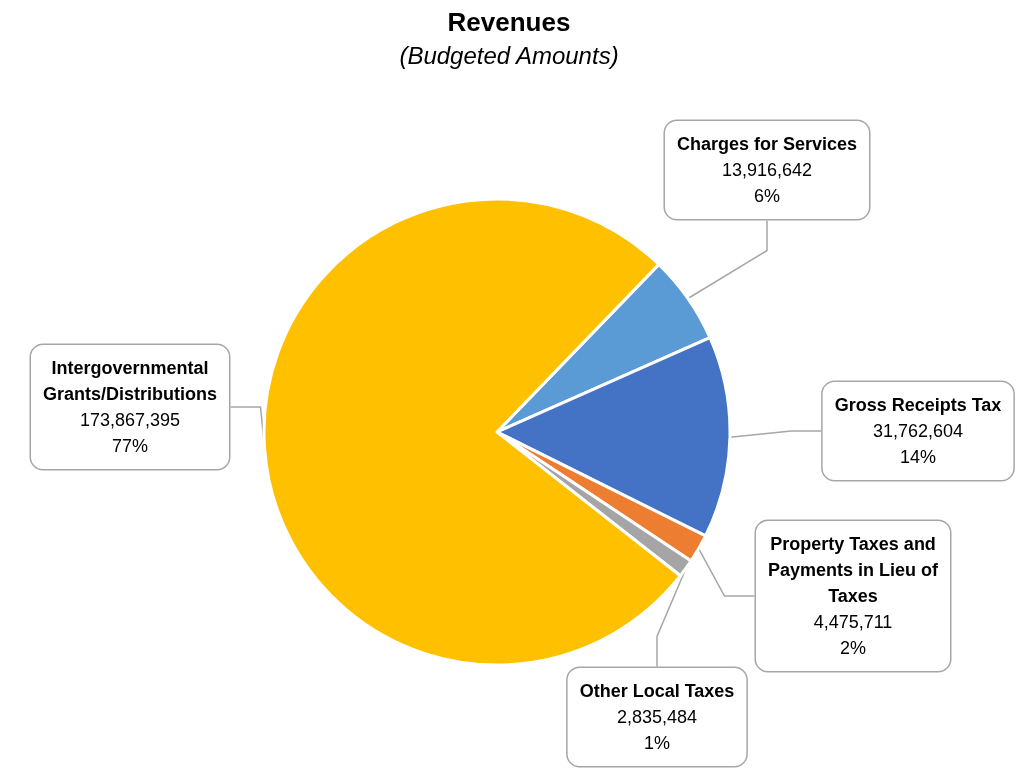 The height and width of the screenshot is (768, 1018). What do you see at coordinates (657, 691) in the screenshot?
I see `slice-label: Other Local Taxes` at bounding box center [657, 691].